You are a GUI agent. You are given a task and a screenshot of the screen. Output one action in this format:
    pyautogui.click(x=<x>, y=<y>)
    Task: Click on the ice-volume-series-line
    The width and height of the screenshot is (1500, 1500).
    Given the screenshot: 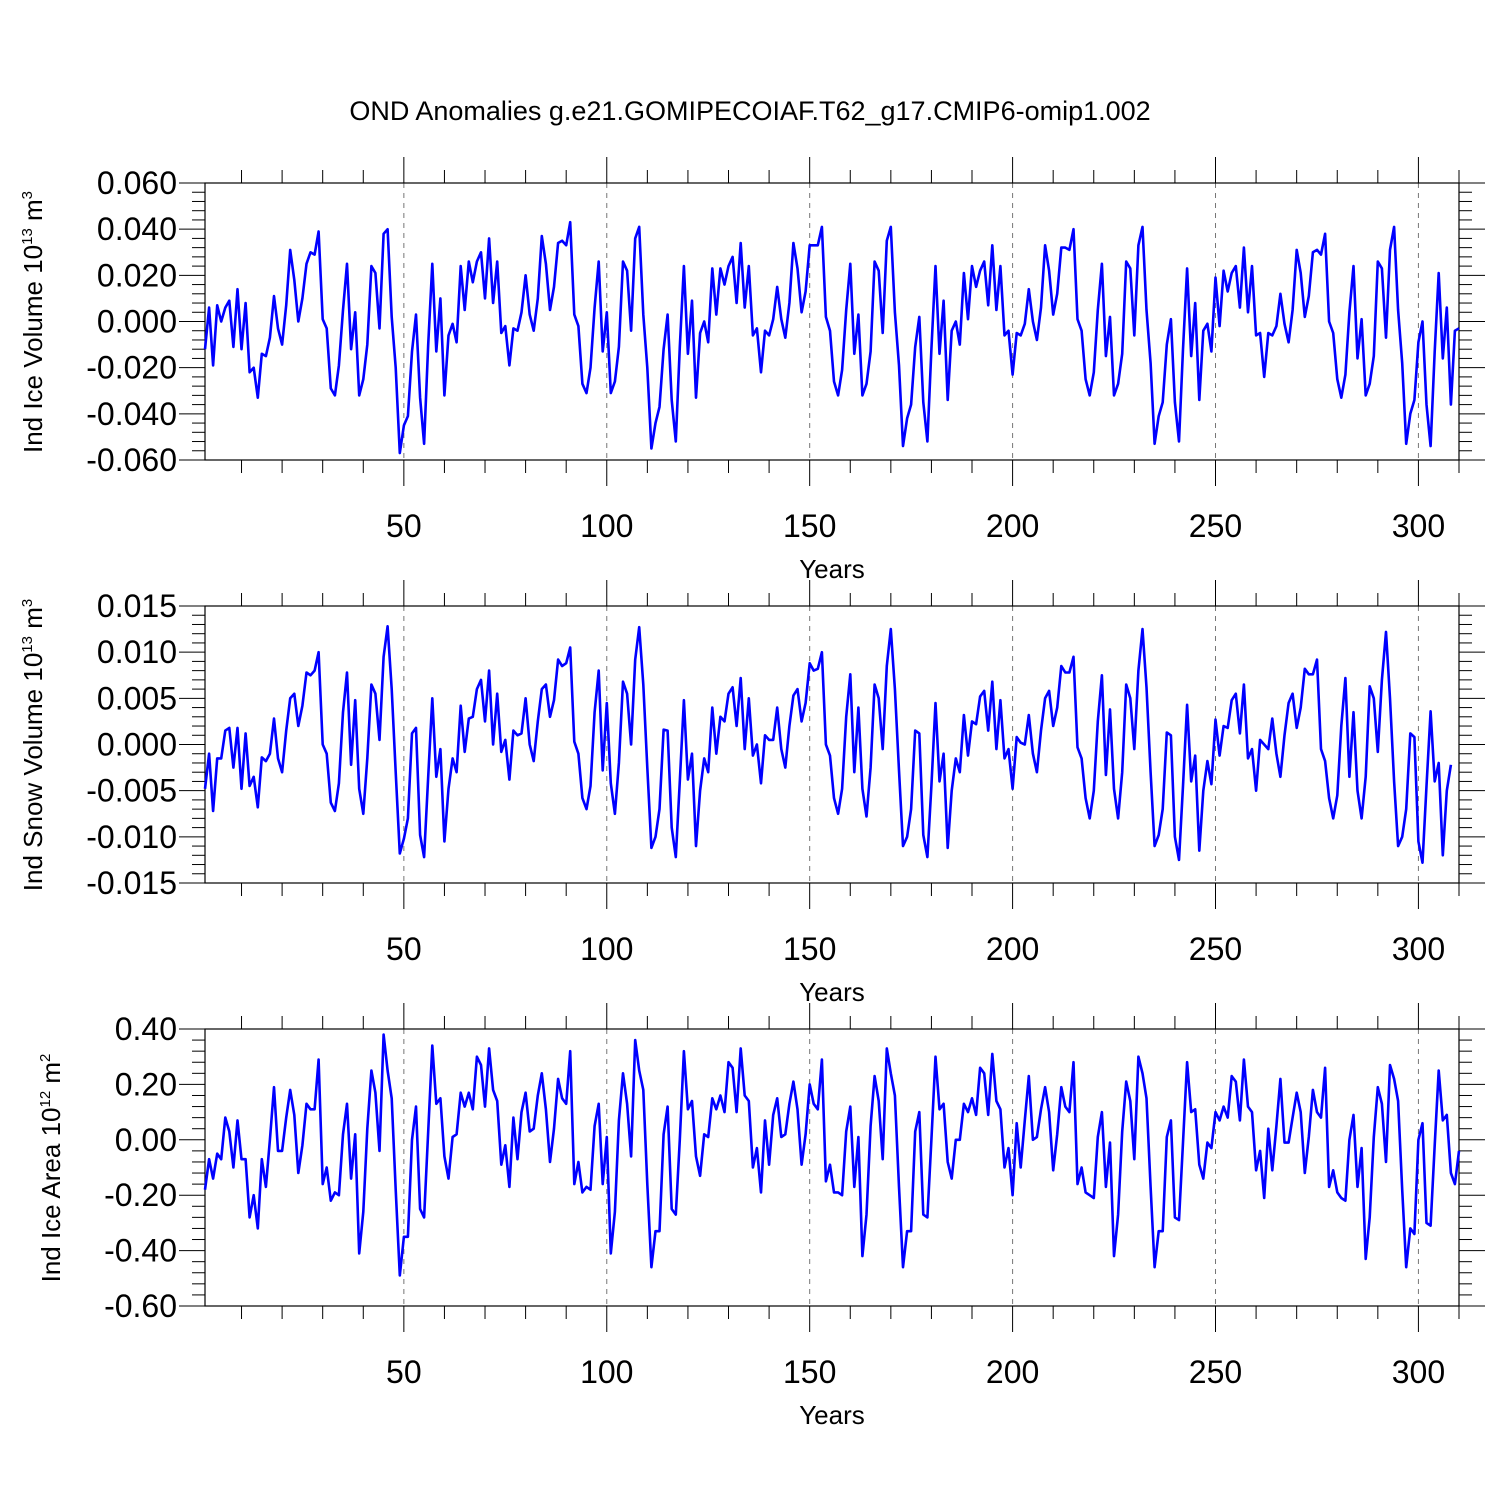 What is the action you would take?
    pyautogui.click(x=831, y=337)
    